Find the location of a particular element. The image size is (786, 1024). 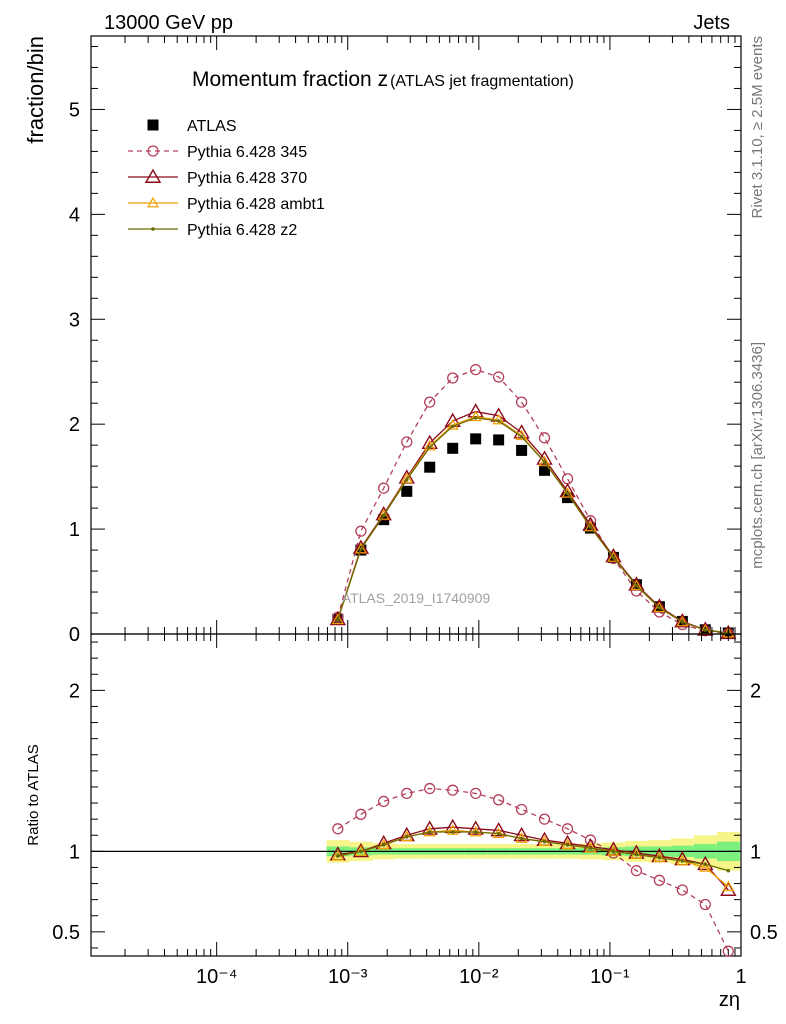

legend-label: Pythia 6.428 z2 is located at coordinates (242, 230).